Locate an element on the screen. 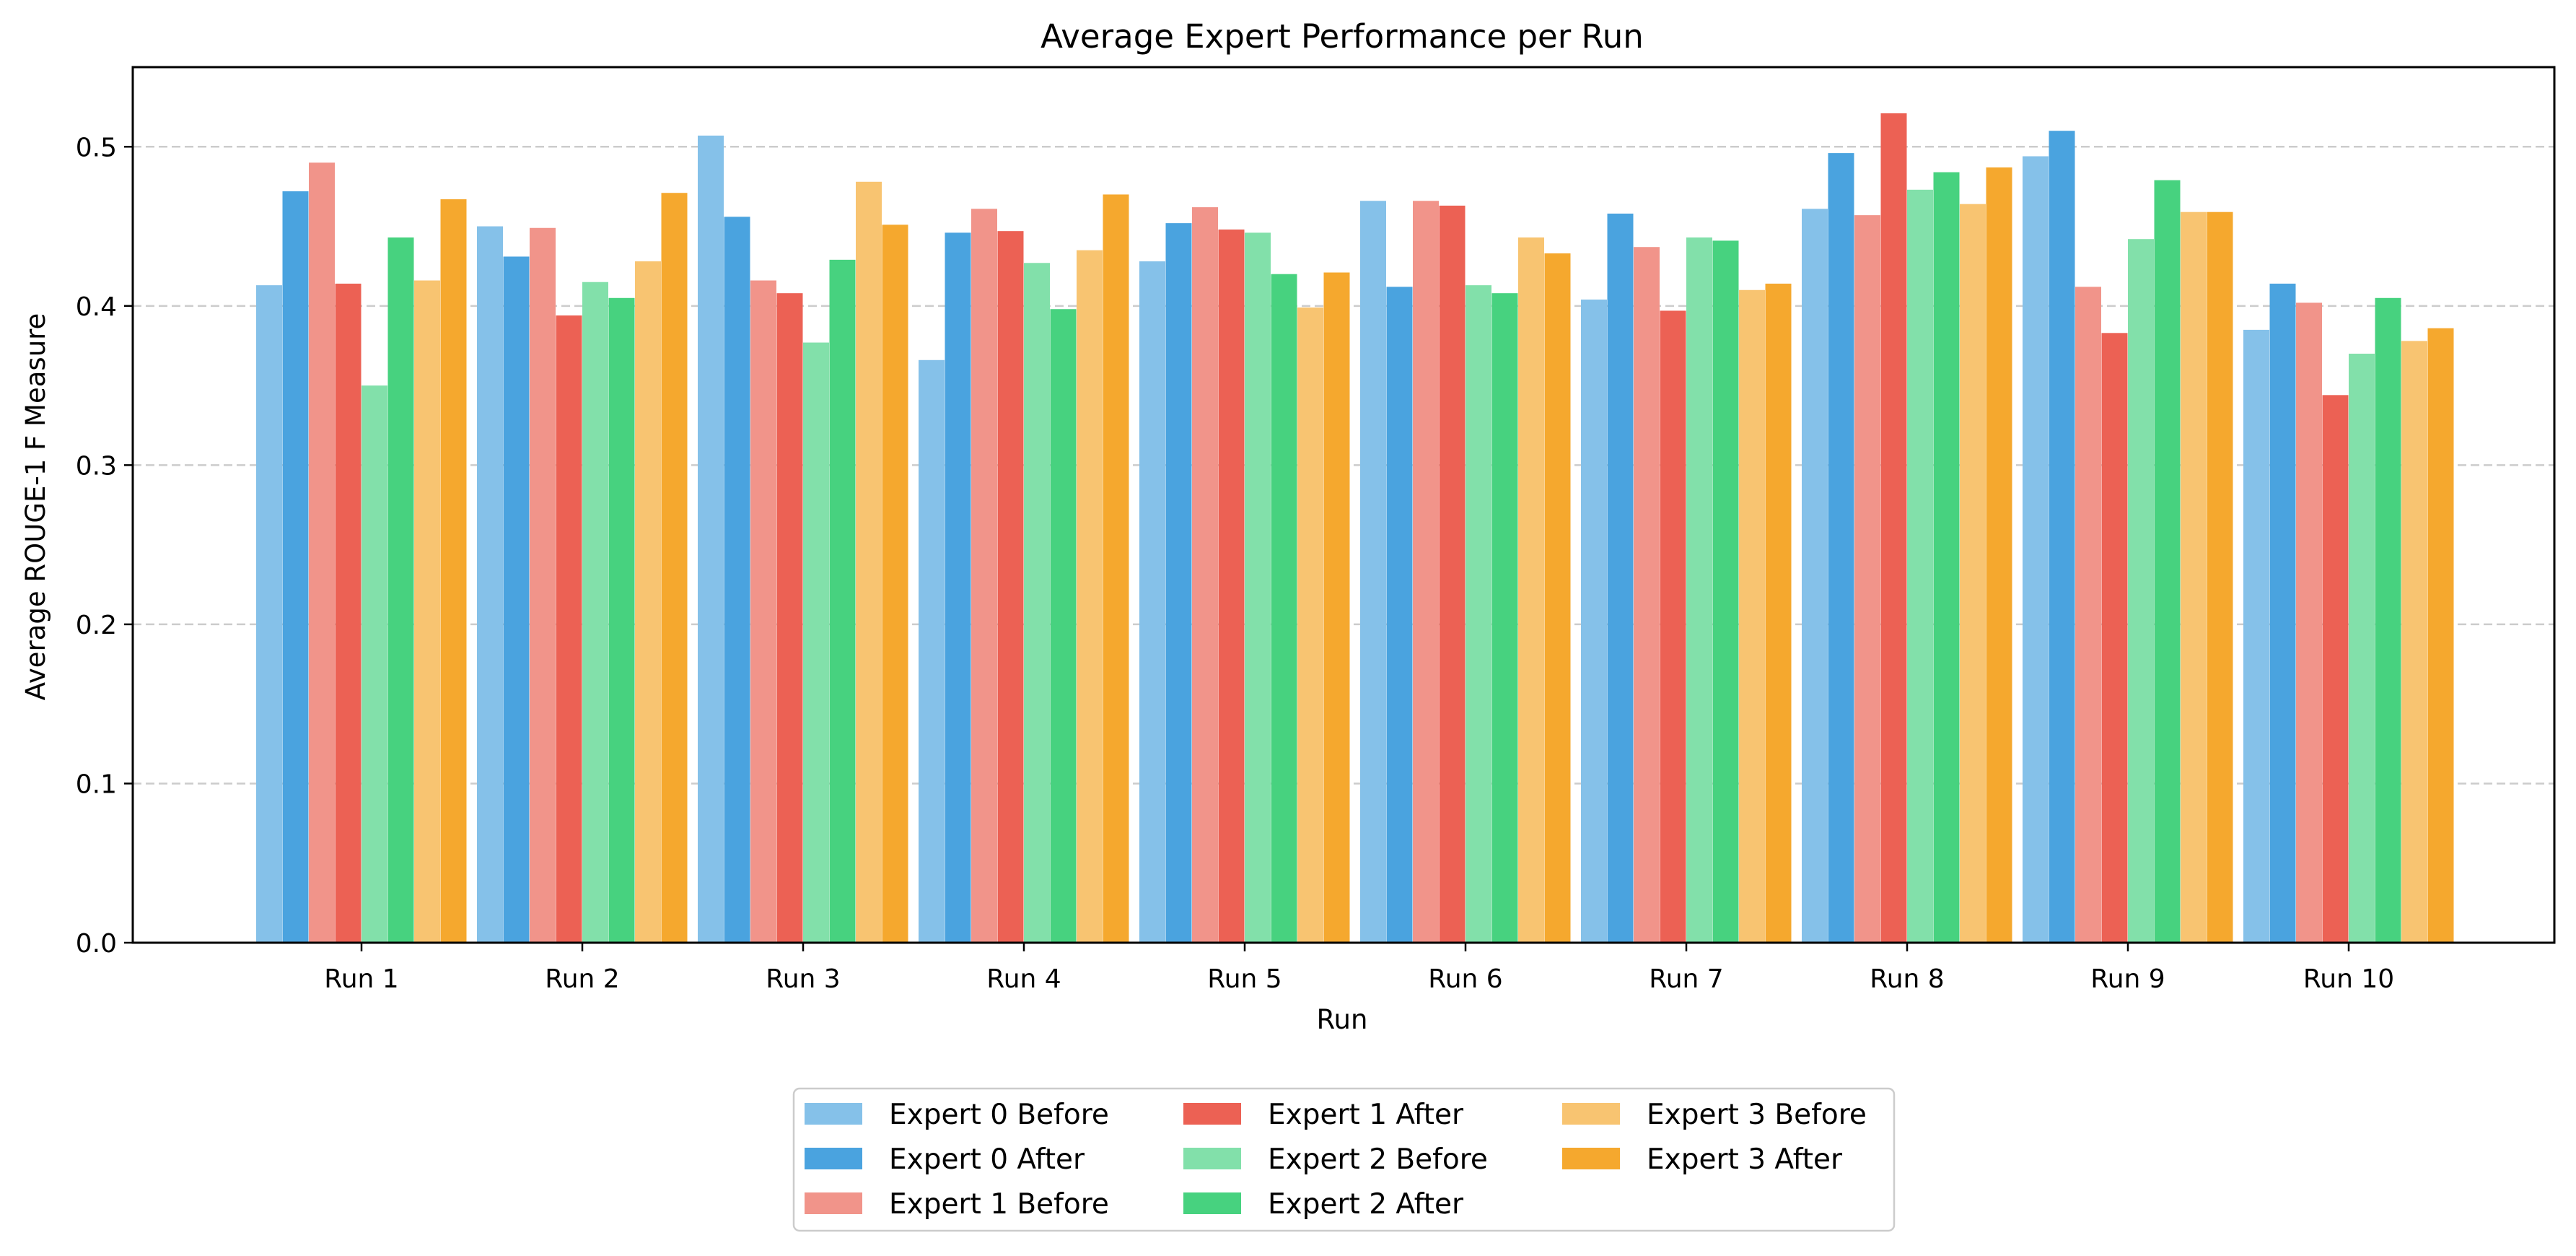  x-tick-label: Run 5 is located at coordinates (1244, 979).